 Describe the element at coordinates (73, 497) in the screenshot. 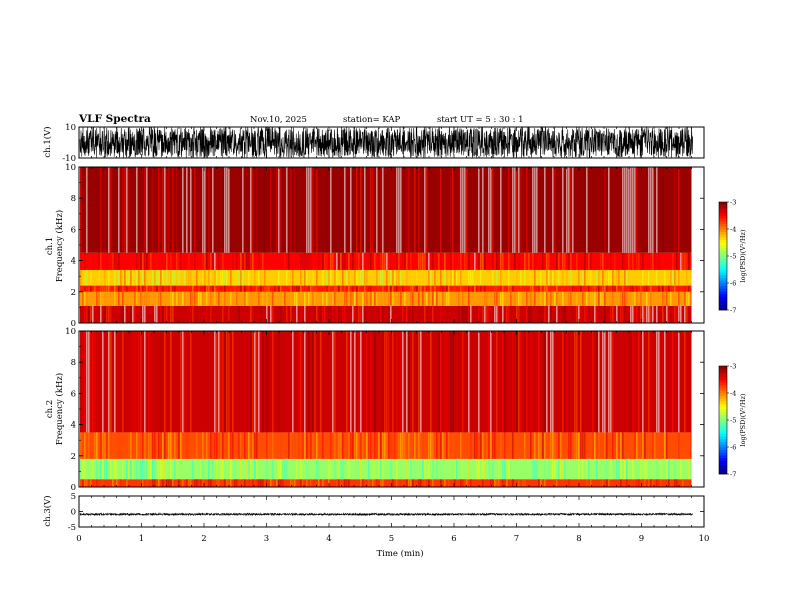

I see `ch3-waveform-ytick-label: 5` at that location.